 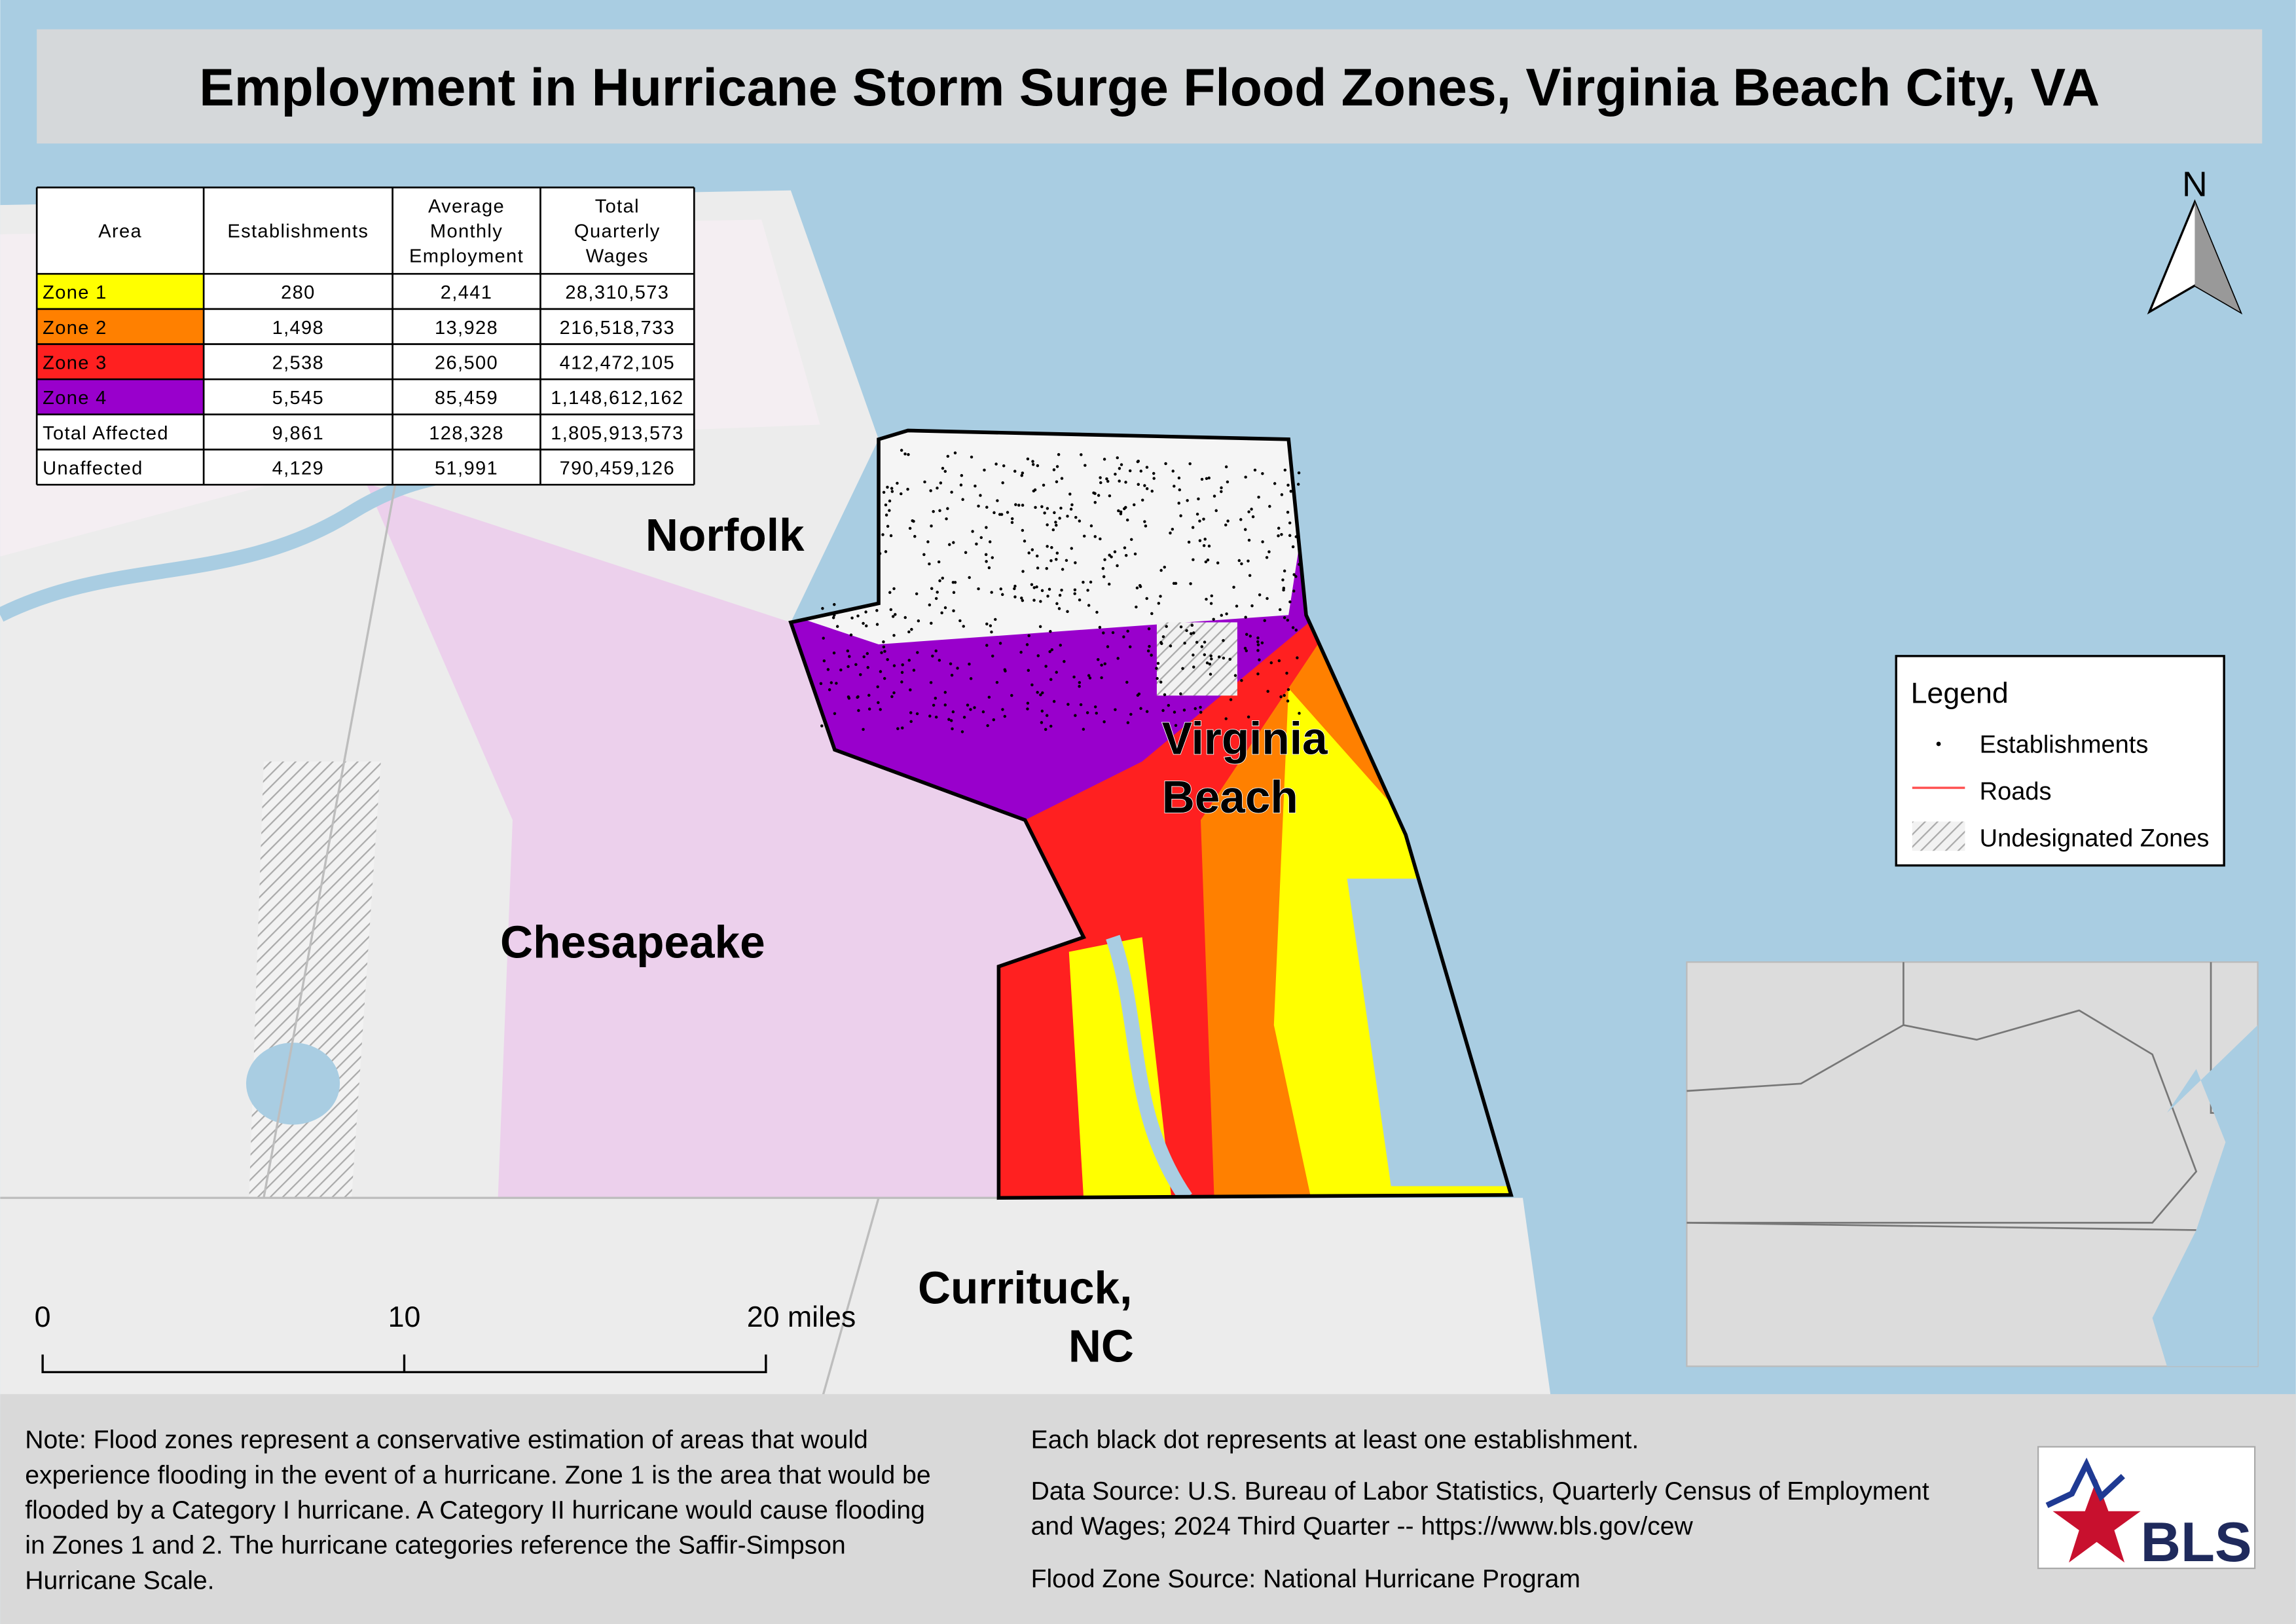 I want to click on zone-swatch, so click(x=120, y=291).